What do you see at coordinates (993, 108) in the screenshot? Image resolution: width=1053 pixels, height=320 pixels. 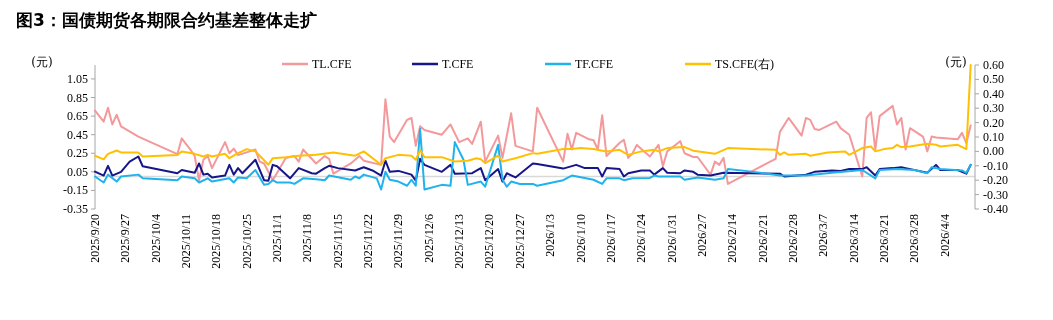 I see `y2-tick-label: 0.30` at bounding box center [993, 108].